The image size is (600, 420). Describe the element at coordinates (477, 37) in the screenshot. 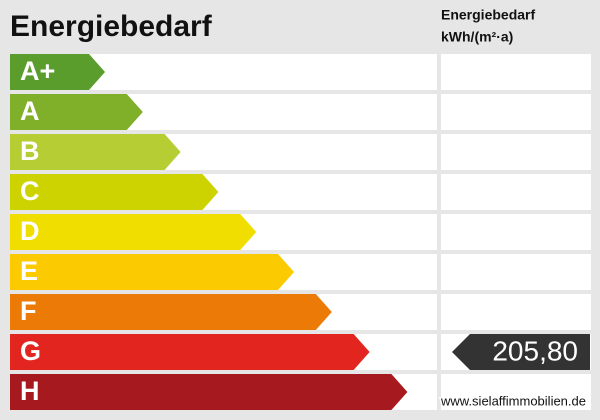

I see `column-unit: kWh/(m²·a)` at that location.